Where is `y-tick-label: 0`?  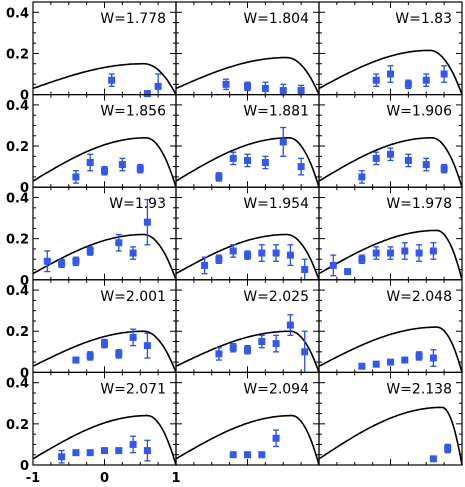
y-tick-label: 0 is located at coordinates (24, 281).